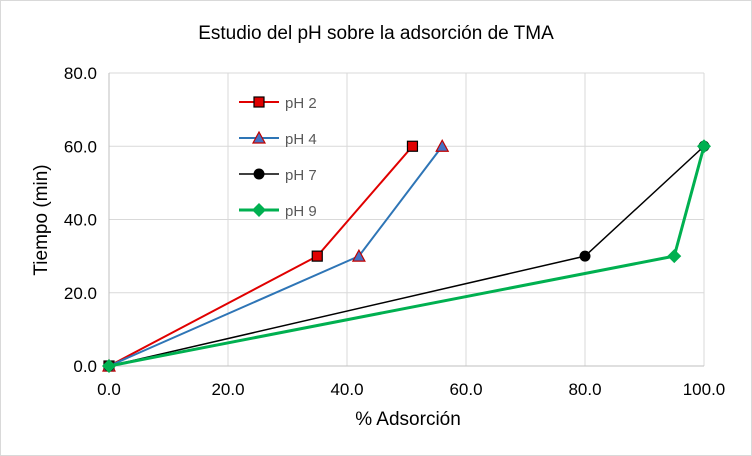 This screenshot has width=752, height=456. I want to click on x-tick-label: 40.0, so click(346, 389).